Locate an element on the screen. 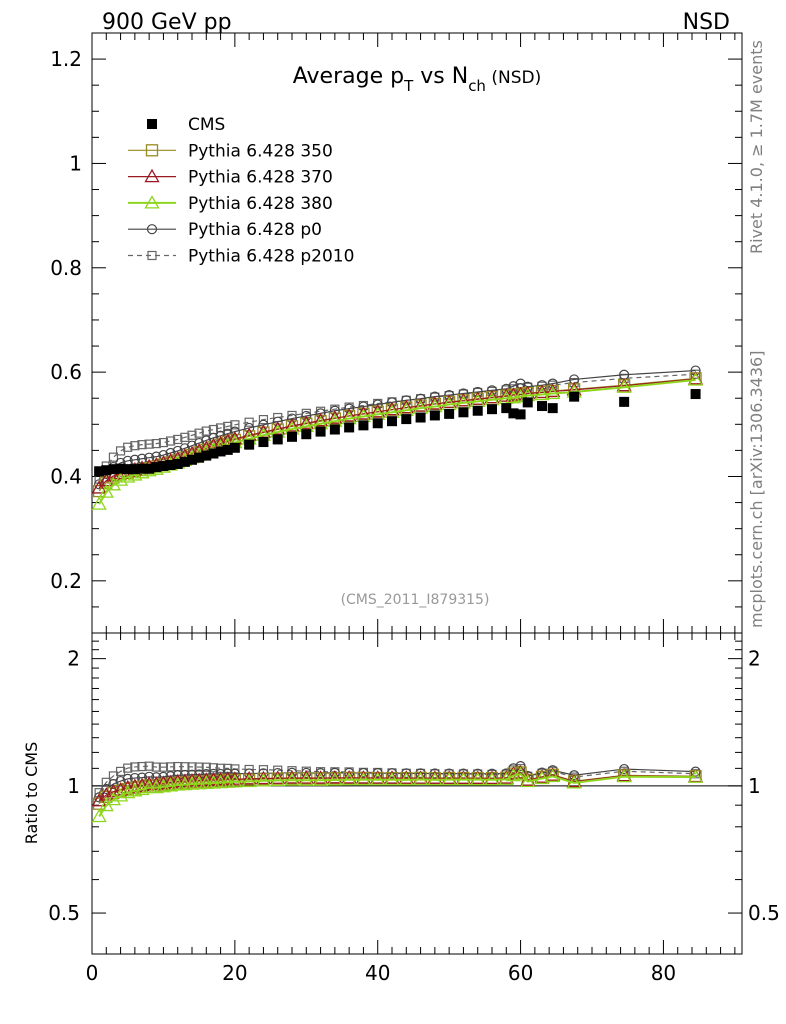 Image resolution: width=786 pixels, height=1024 pixels. main-y-tick-label: 0.6 is located at coordinates (66, 372).